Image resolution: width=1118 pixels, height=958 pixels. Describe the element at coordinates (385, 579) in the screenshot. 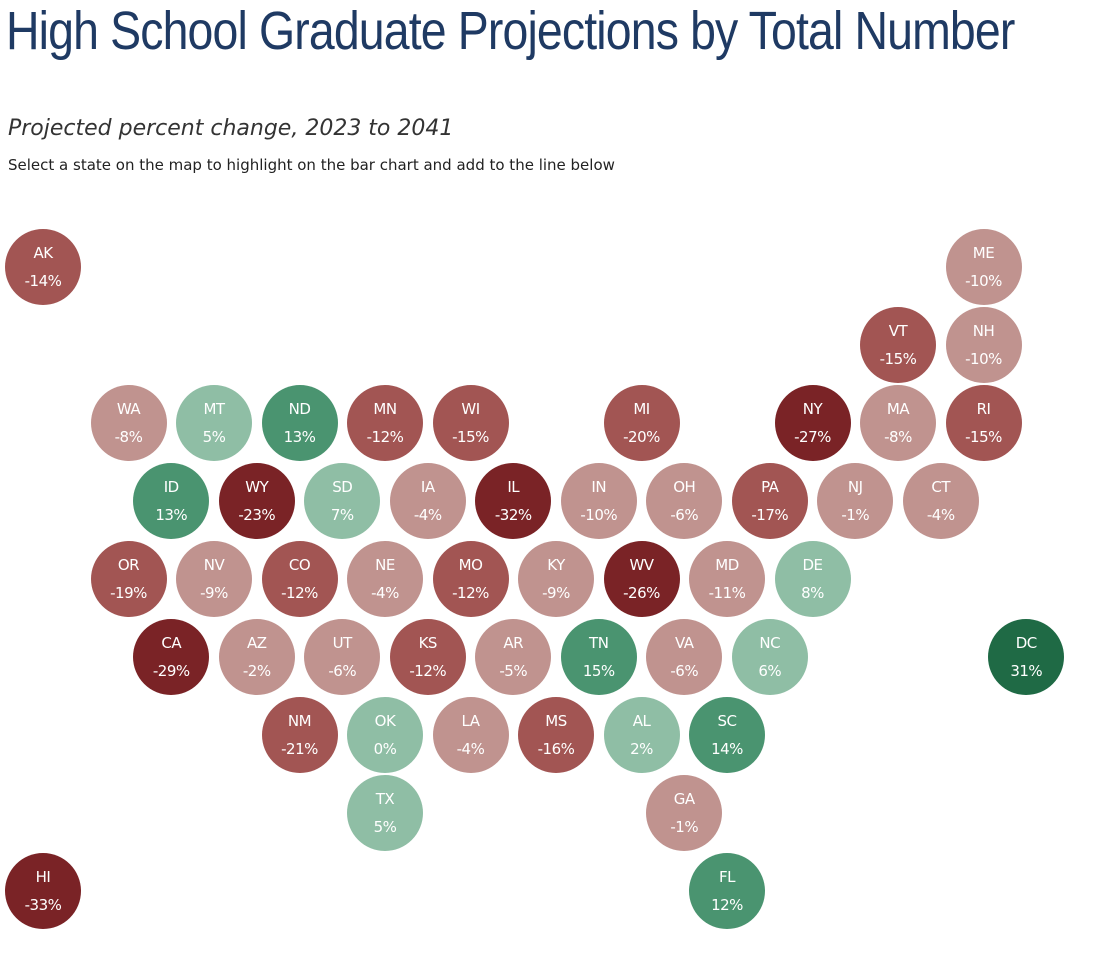

I see `state-ne: NE -4%` at that location.